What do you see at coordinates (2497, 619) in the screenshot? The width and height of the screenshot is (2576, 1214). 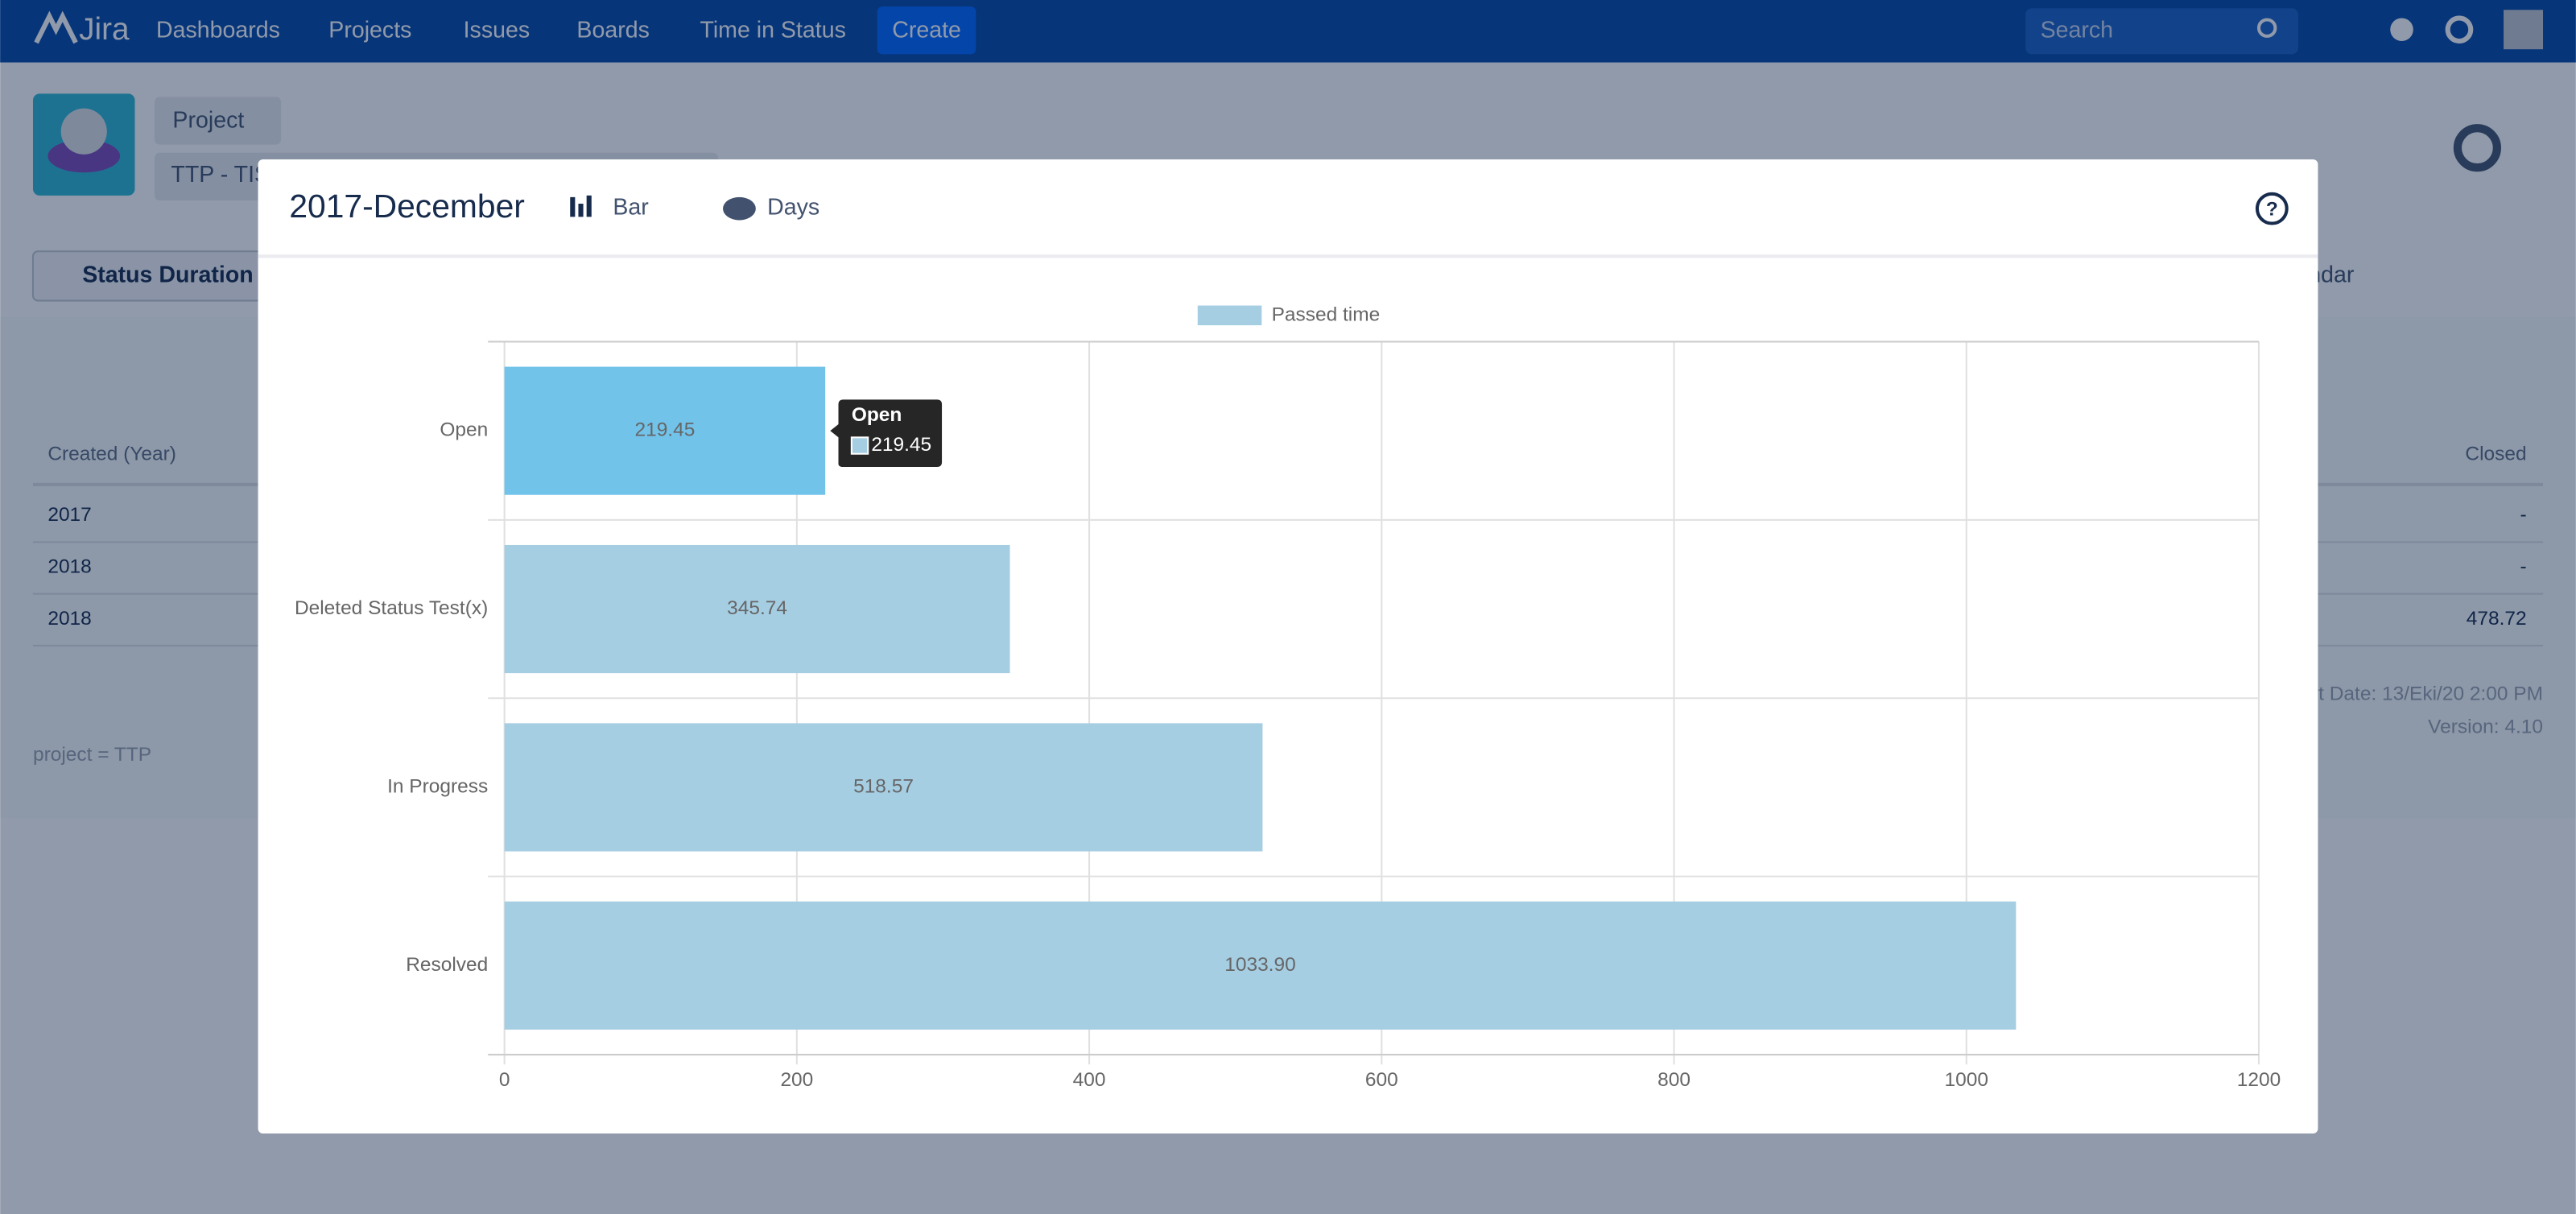 I see `table-cell: 478.72` at bounding box center [2497, 619].